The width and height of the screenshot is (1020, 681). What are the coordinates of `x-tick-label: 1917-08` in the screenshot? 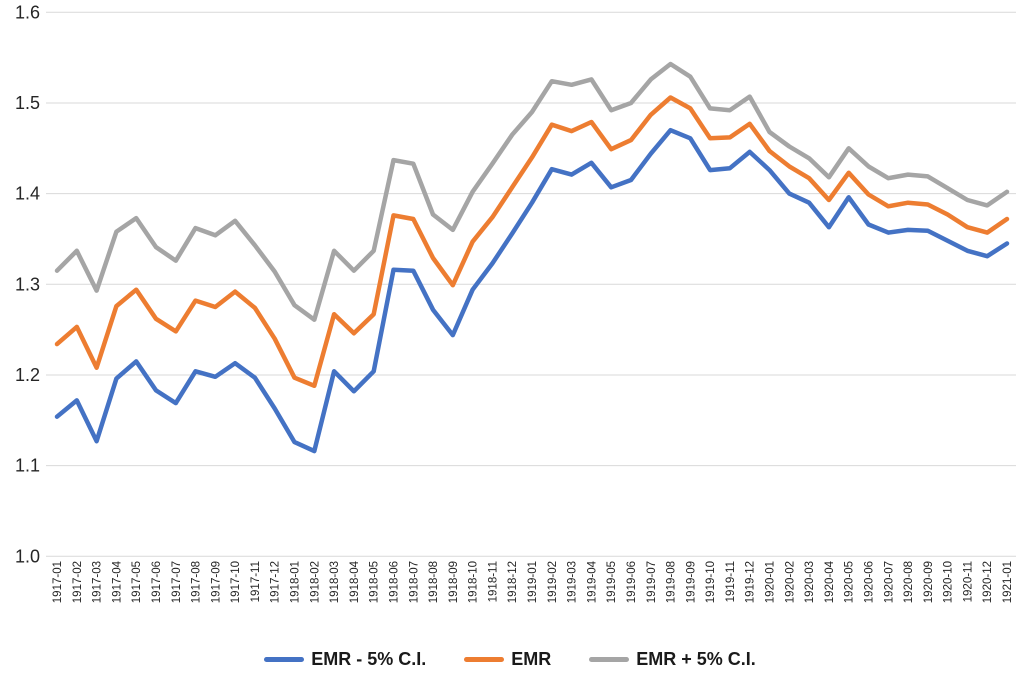 It's located at (197, 582).